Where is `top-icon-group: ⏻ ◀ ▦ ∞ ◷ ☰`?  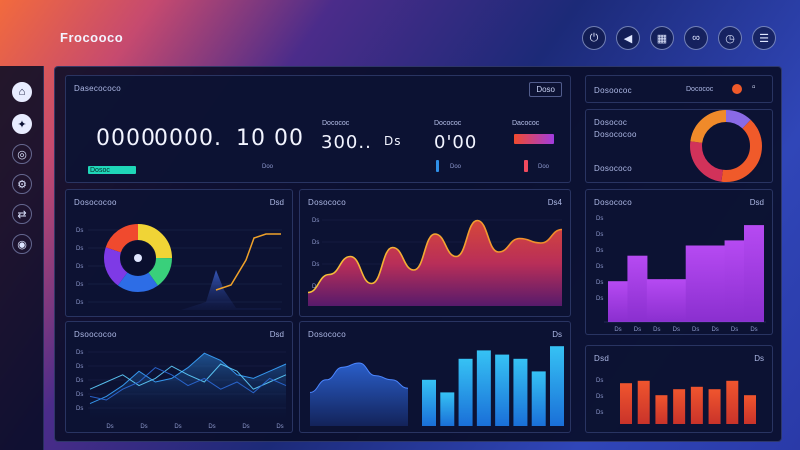 top-icon-group: ⏻ ◀ ▦ ∞ ◷ ☰ is located at coordinates (679, 38).